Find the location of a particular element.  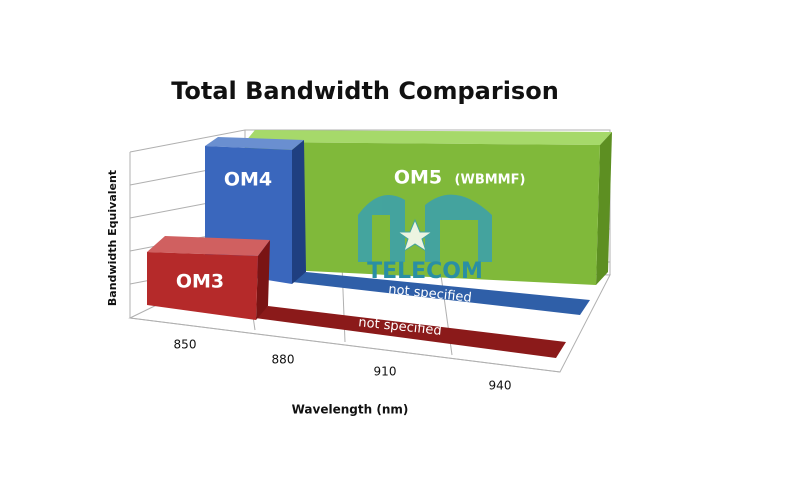

x-axis-label: Wavelength (nm) is located at coordinates (350, 410).